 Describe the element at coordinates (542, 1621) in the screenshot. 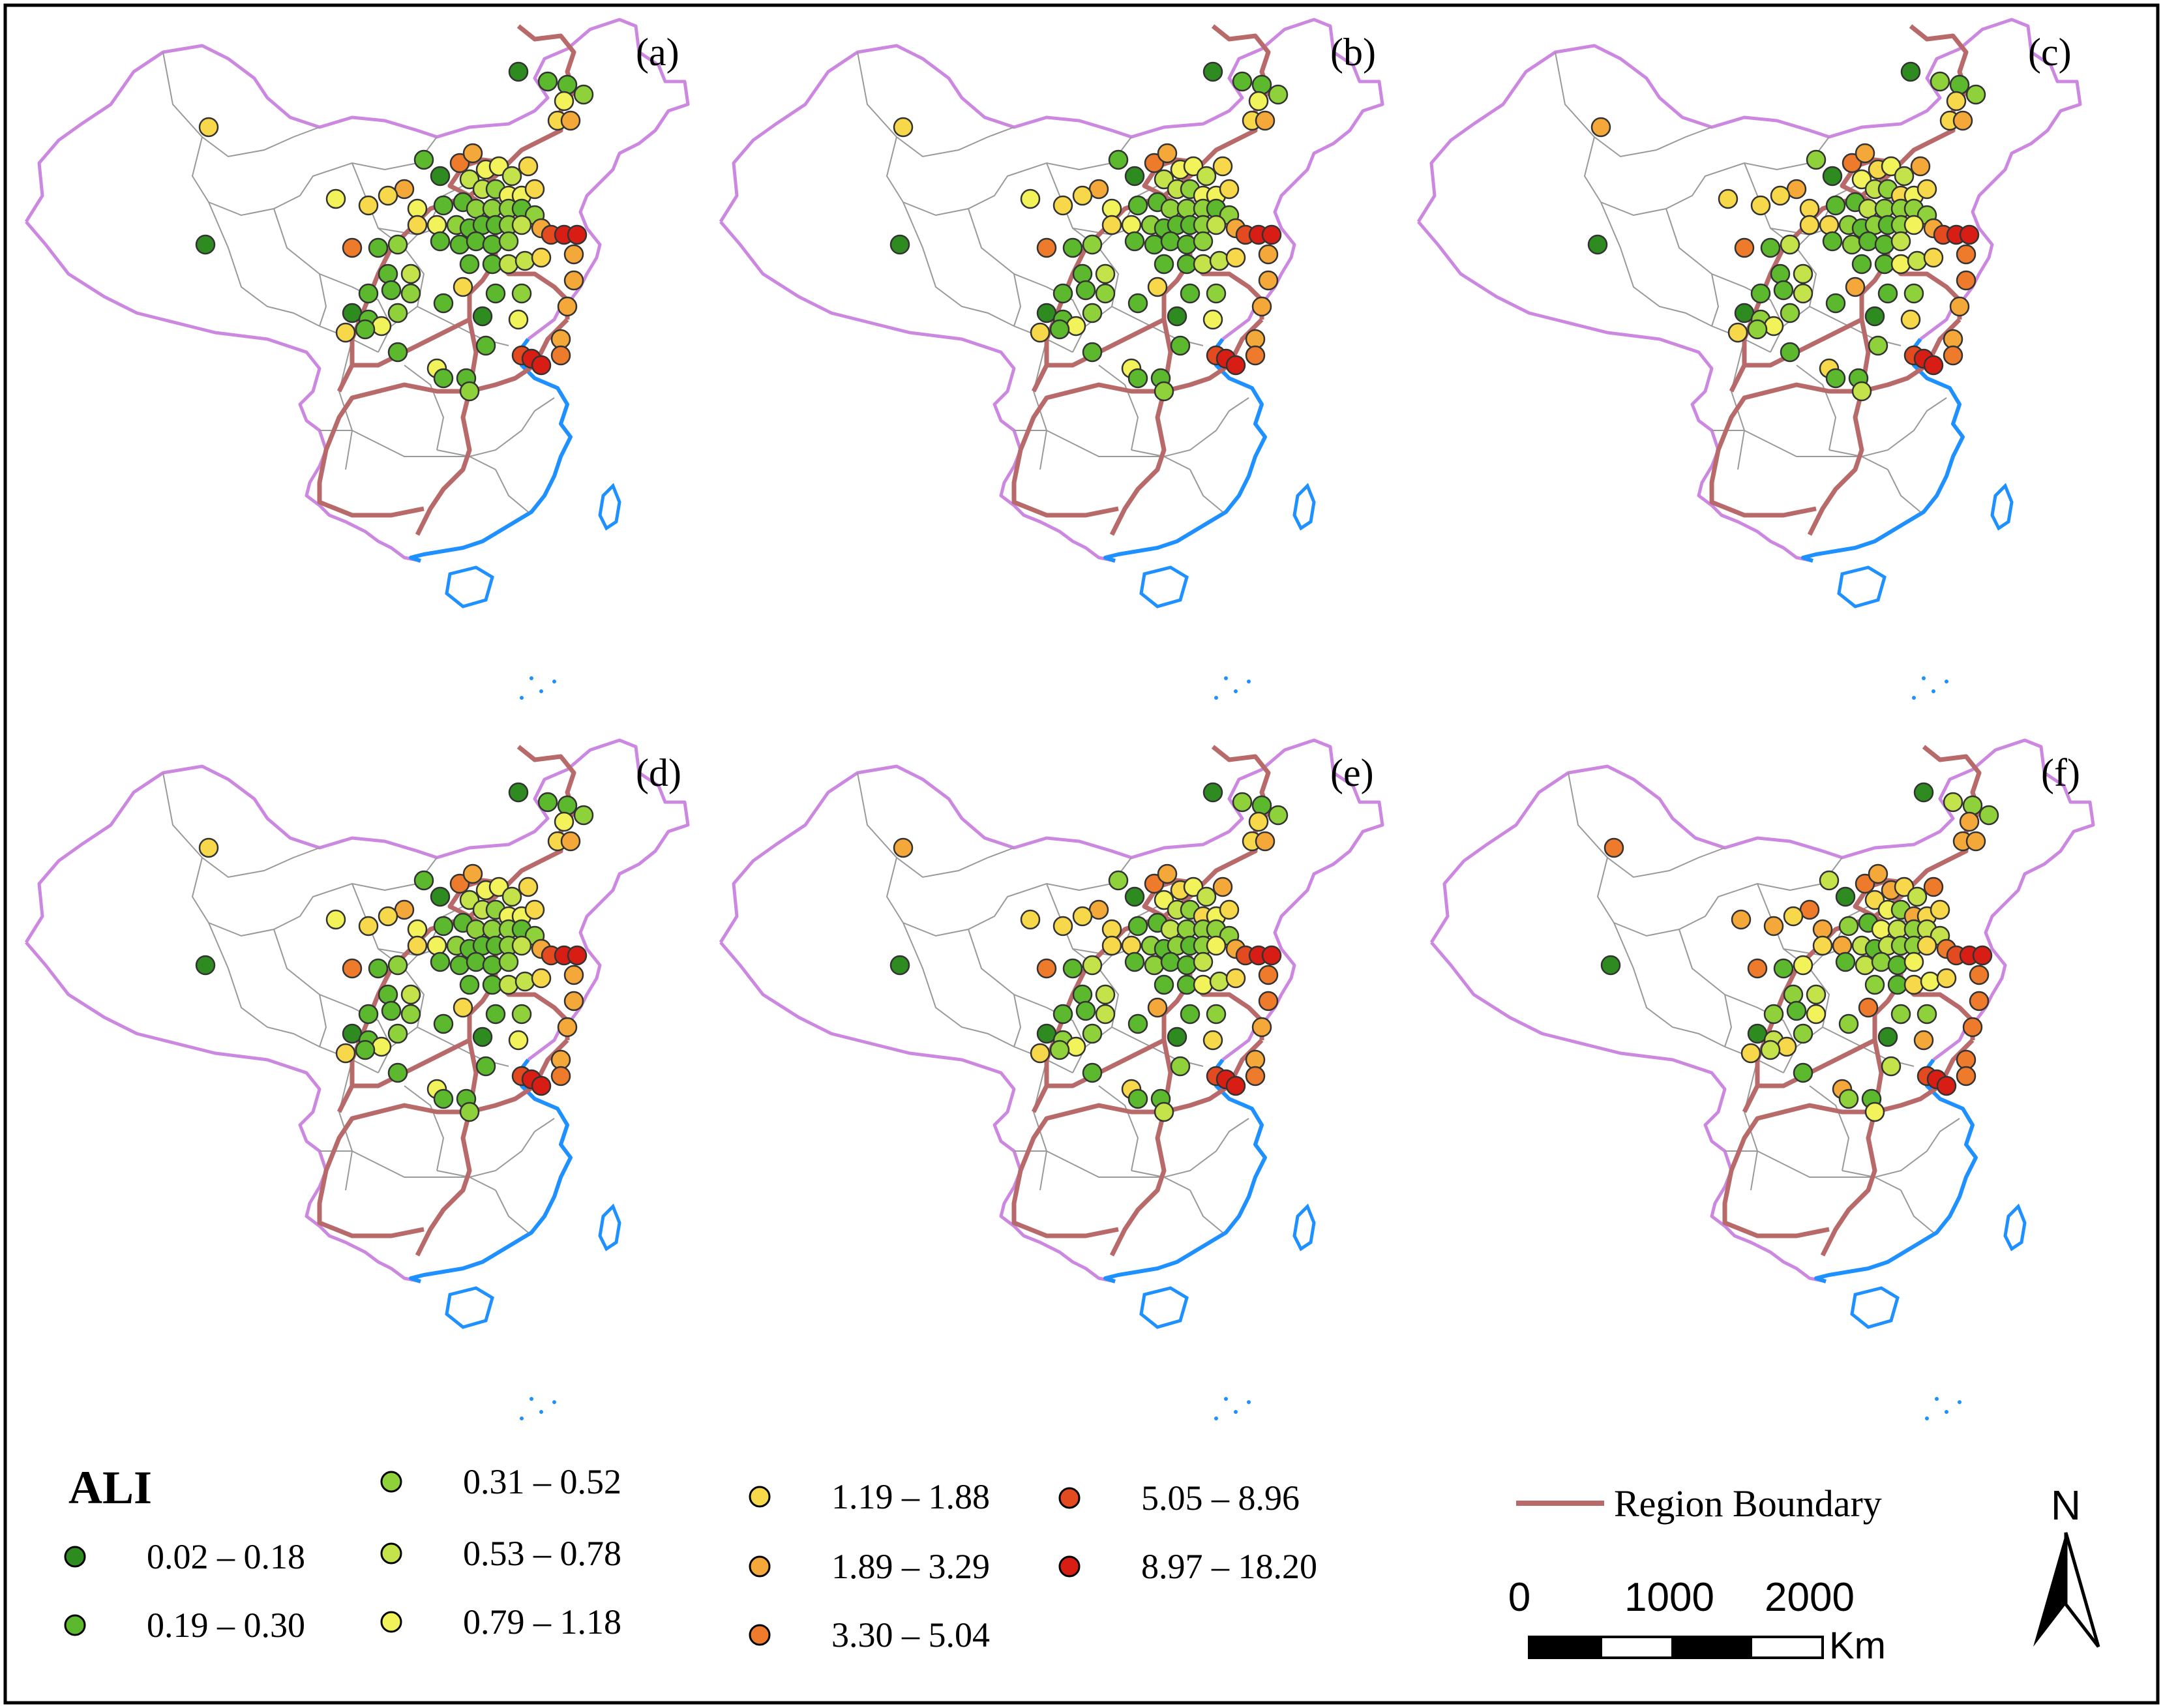

I see `legend-label: 0.79 – 1.18` at that location.